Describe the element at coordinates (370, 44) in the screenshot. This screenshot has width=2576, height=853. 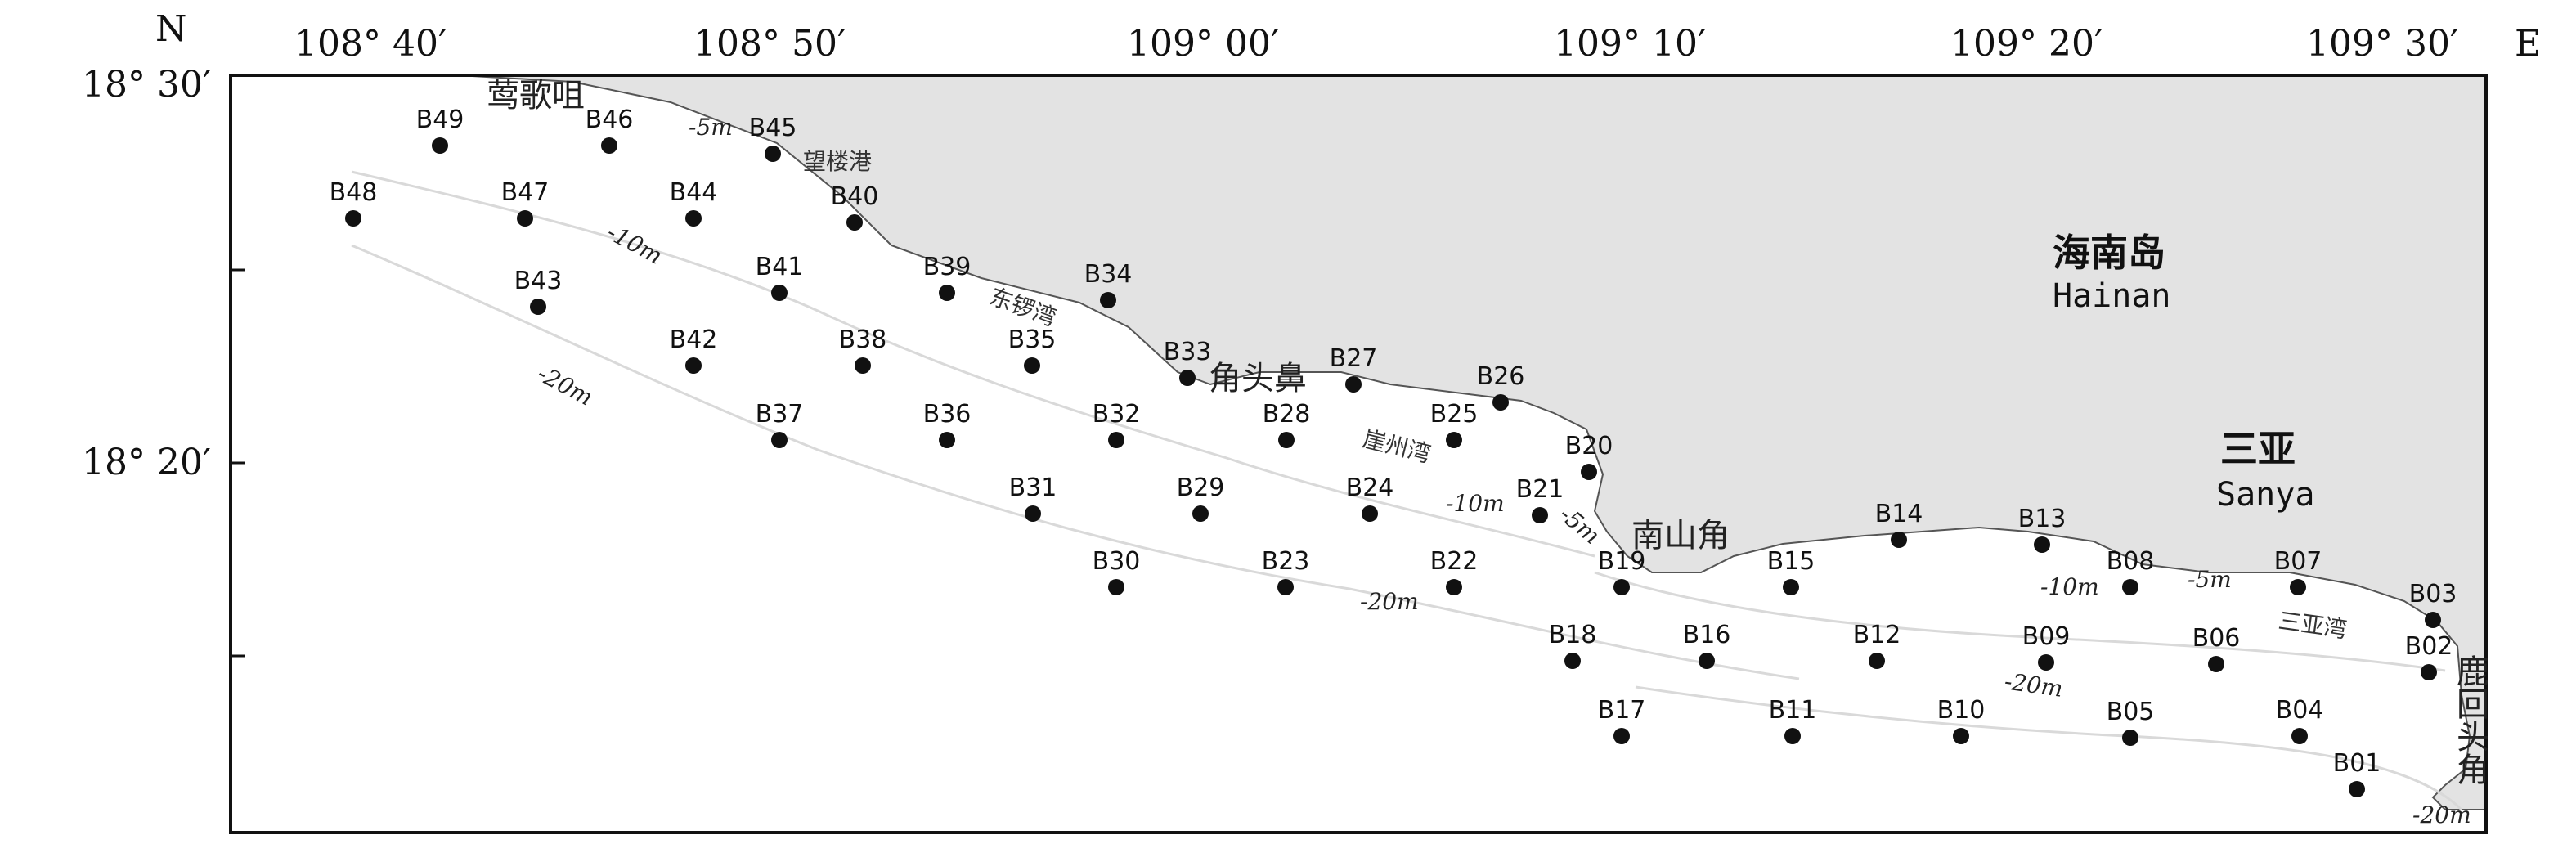
I see `lon-tick-label: 108° 40′` at that location.